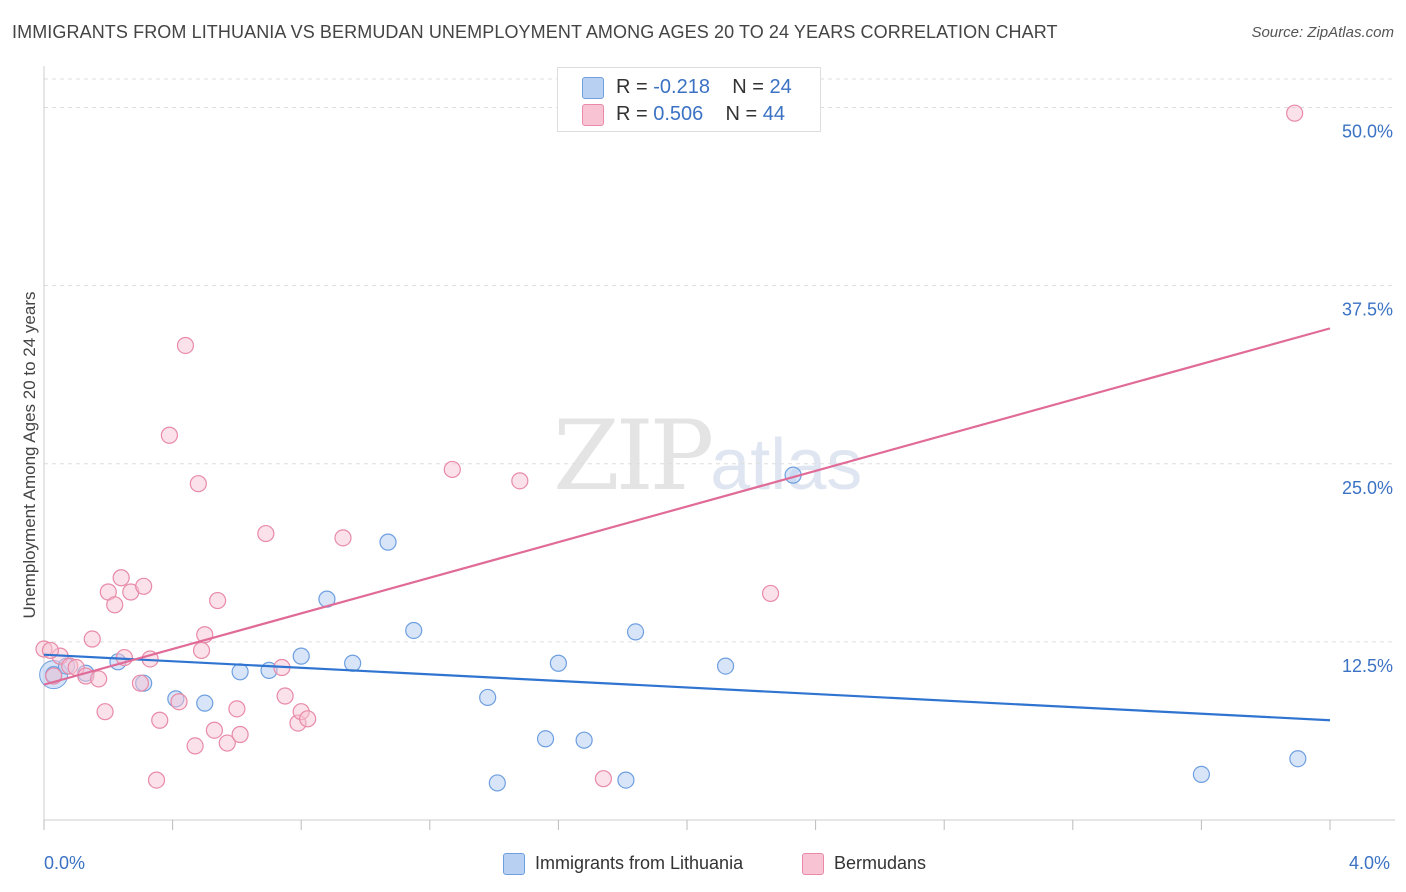  I want to click on y-tick-label: 25.0%, so click(1367, 488).